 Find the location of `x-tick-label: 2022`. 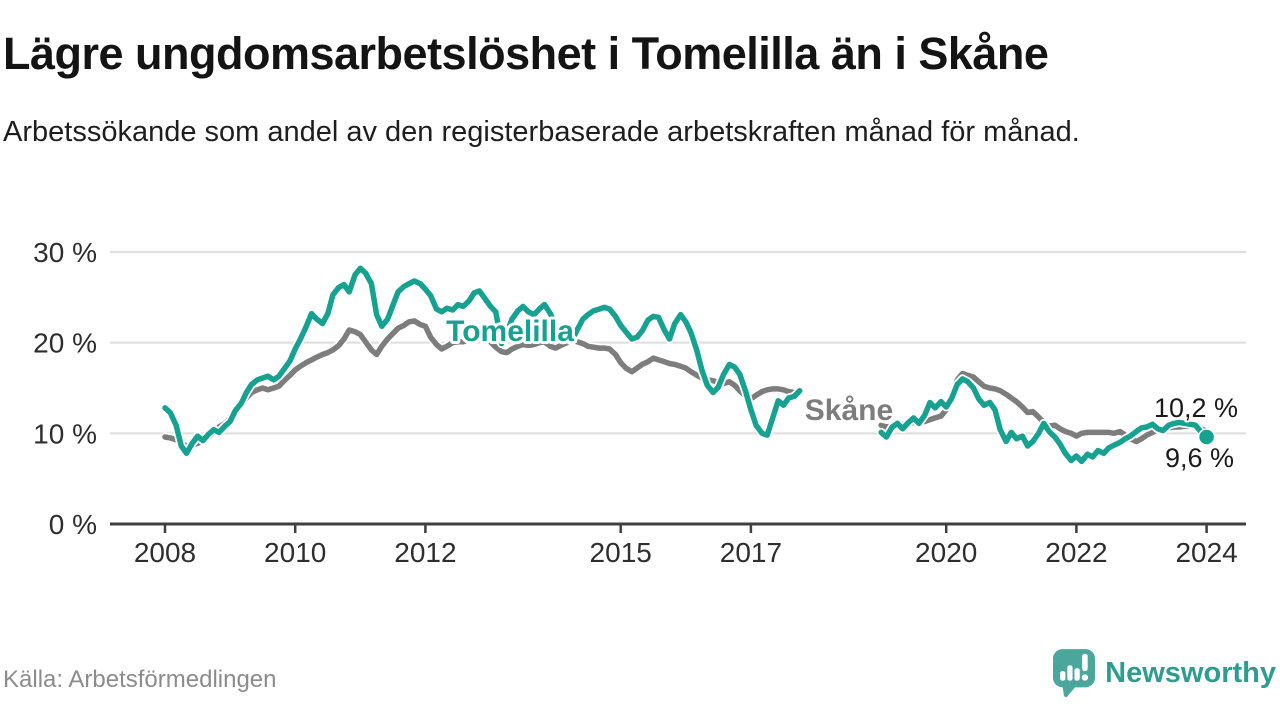

x-tick-label: 2022 is located at coordinates (1076, 552).